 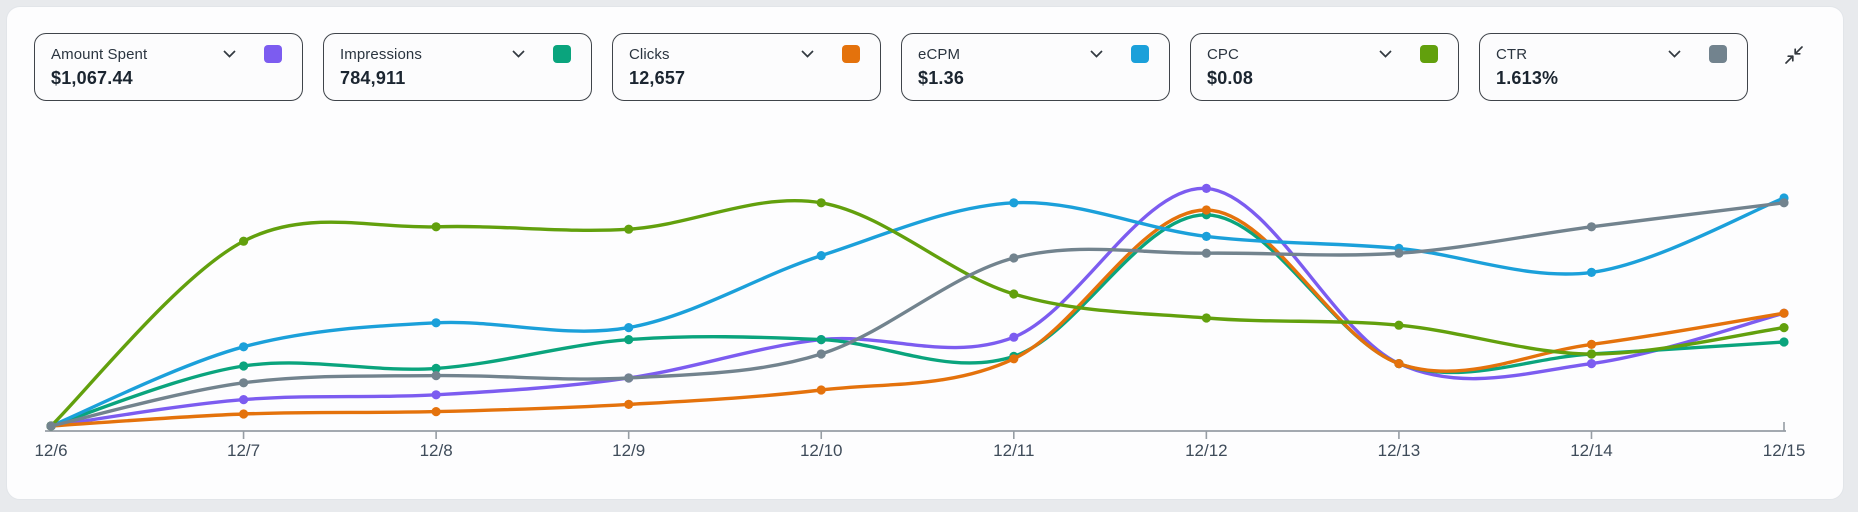 I want to click on metric-label: eCPM, so click(x=939, y=54).